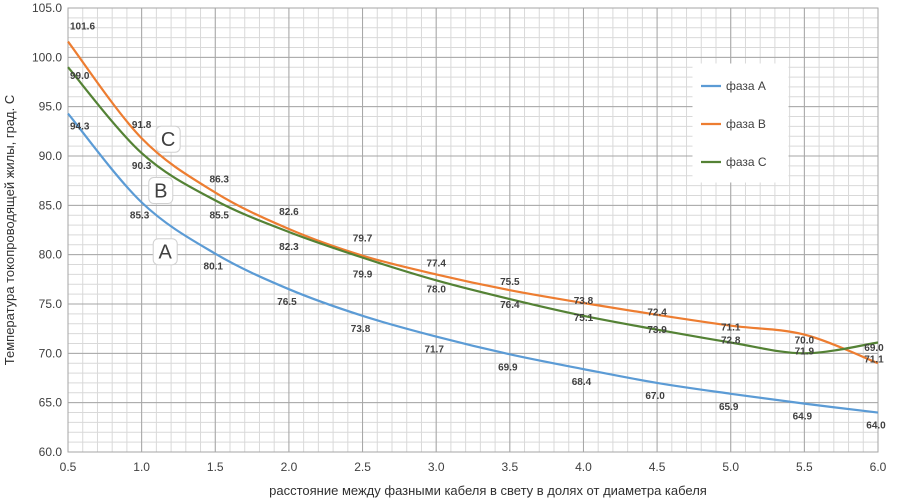 This screenshot has height=501, width=915. What do you see at coordinates (363, 239) in the screenshot?
I see `data-label-c: 79.7` at bounding box center [363, 239].